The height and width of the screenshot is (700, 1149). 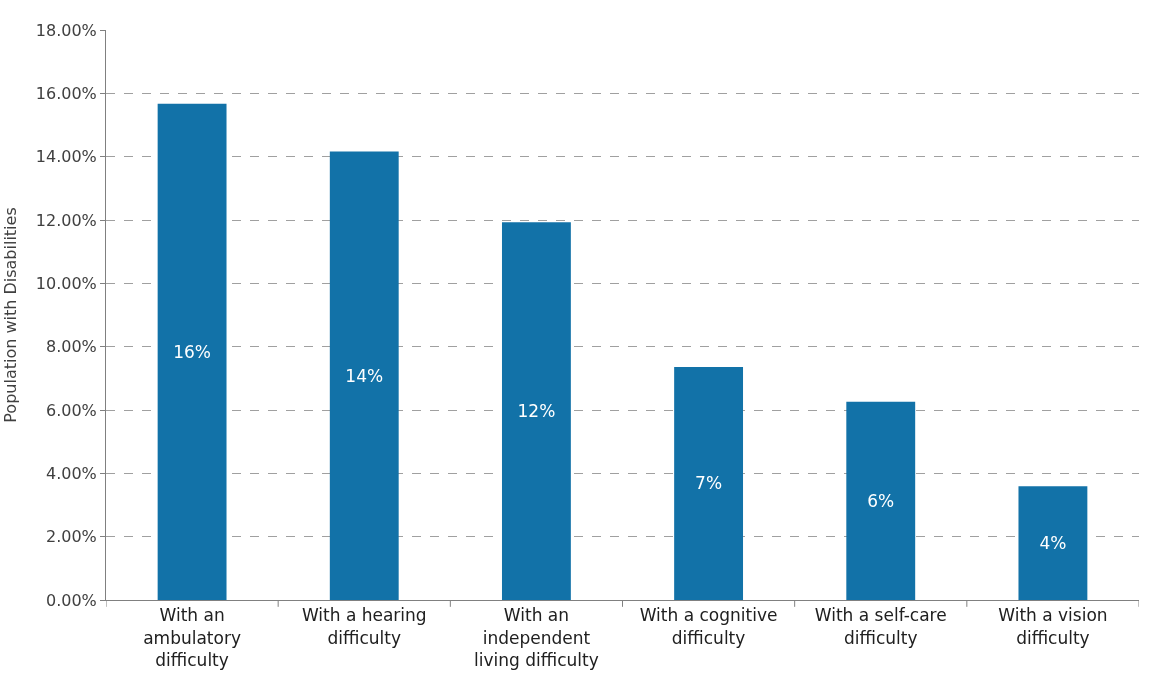 What do you see at coordinates (71, 537) in the screenshot?
I see `y-tick-label: 2.00%` at bounding box center [71, 537].